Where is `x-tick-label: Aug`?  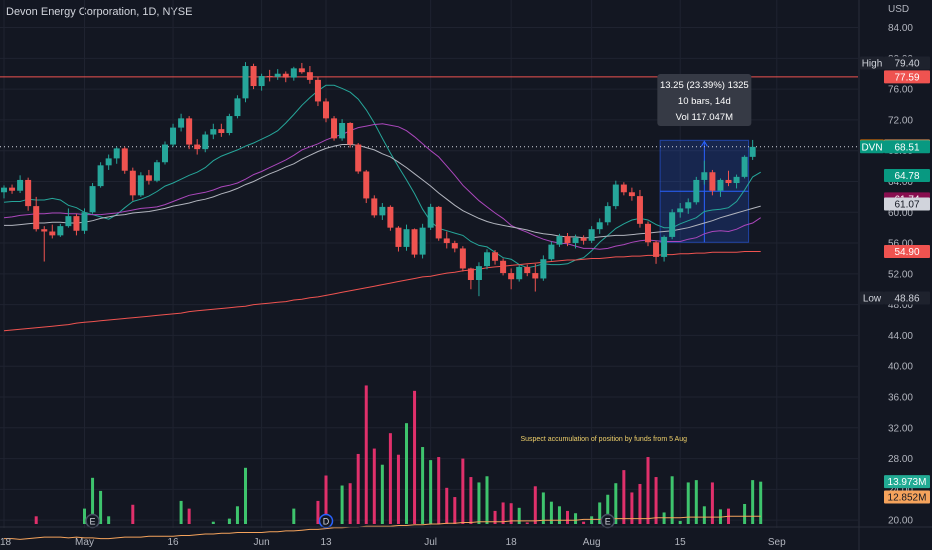 x-tick-label: Aug is located at coordinates (592, 542).